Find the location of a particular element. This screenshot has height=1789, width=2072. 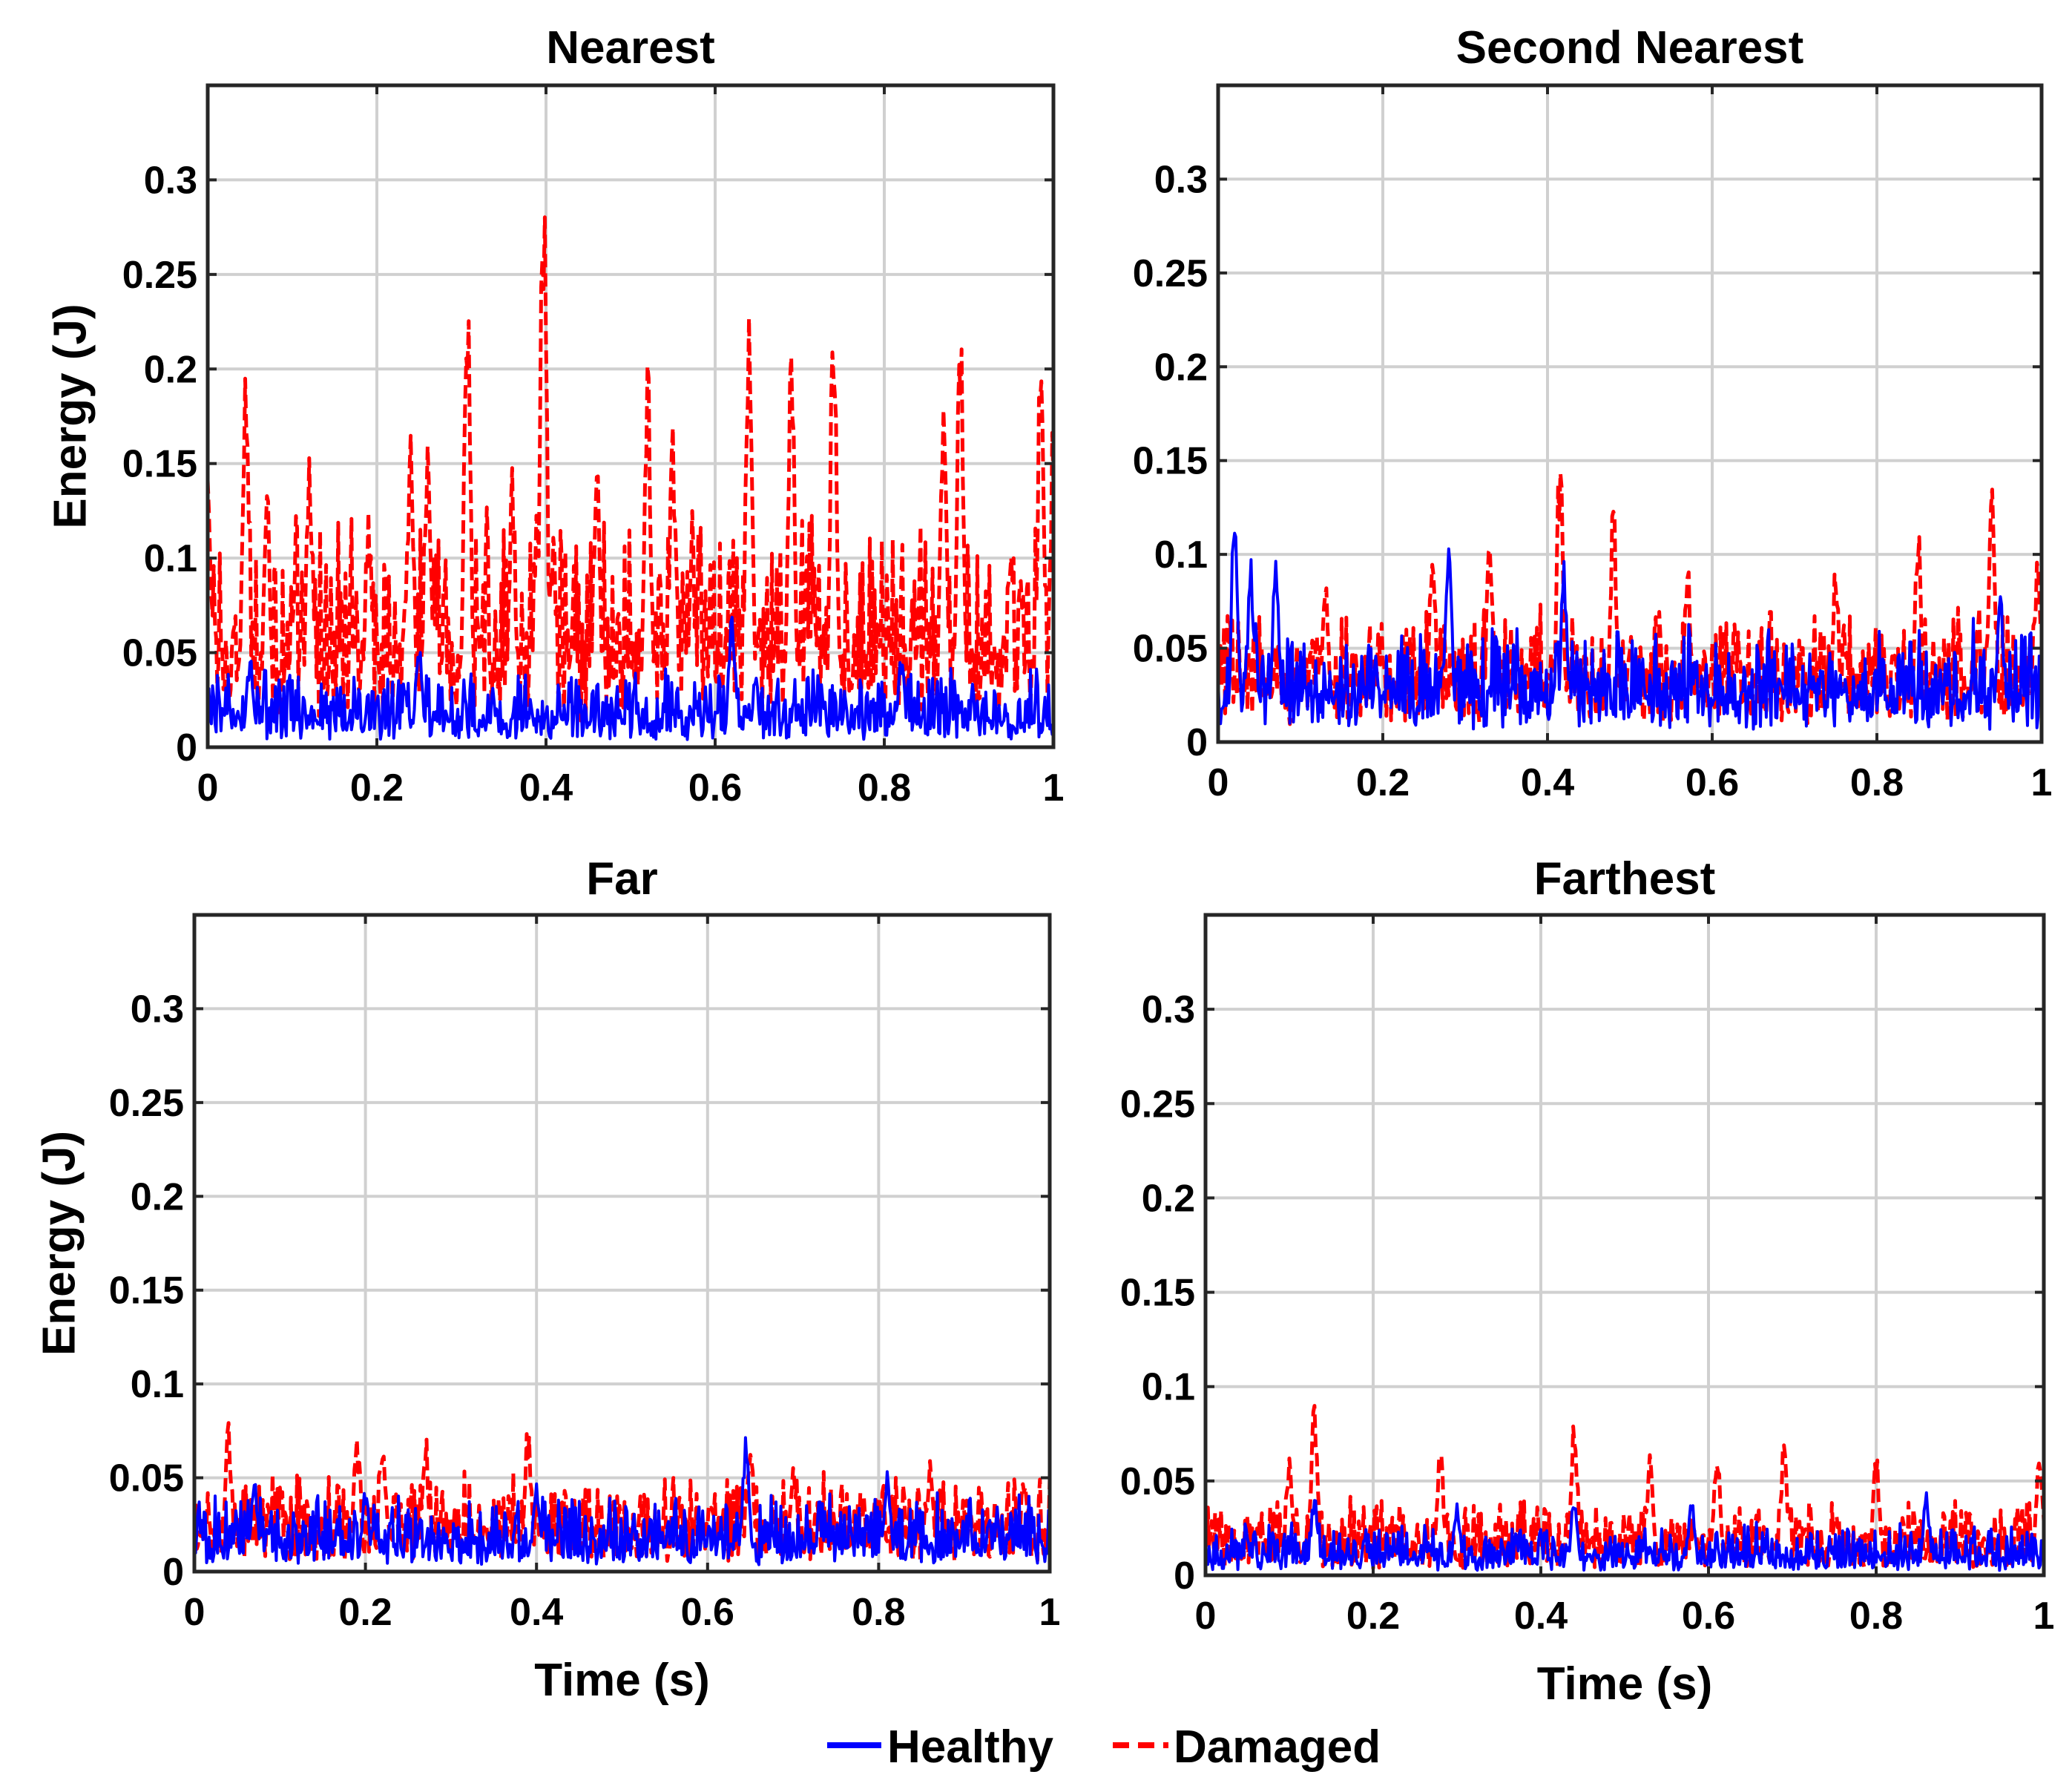

grid is located at coordinates (1625, 1245).